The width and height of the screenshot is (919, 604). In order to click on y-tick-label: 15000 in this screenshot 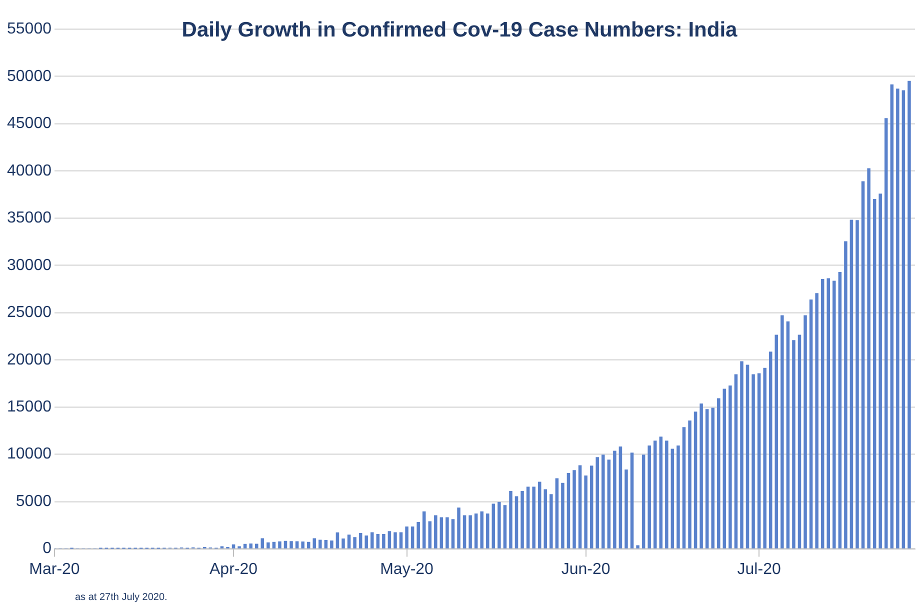, I will do `click(29, 407)`.